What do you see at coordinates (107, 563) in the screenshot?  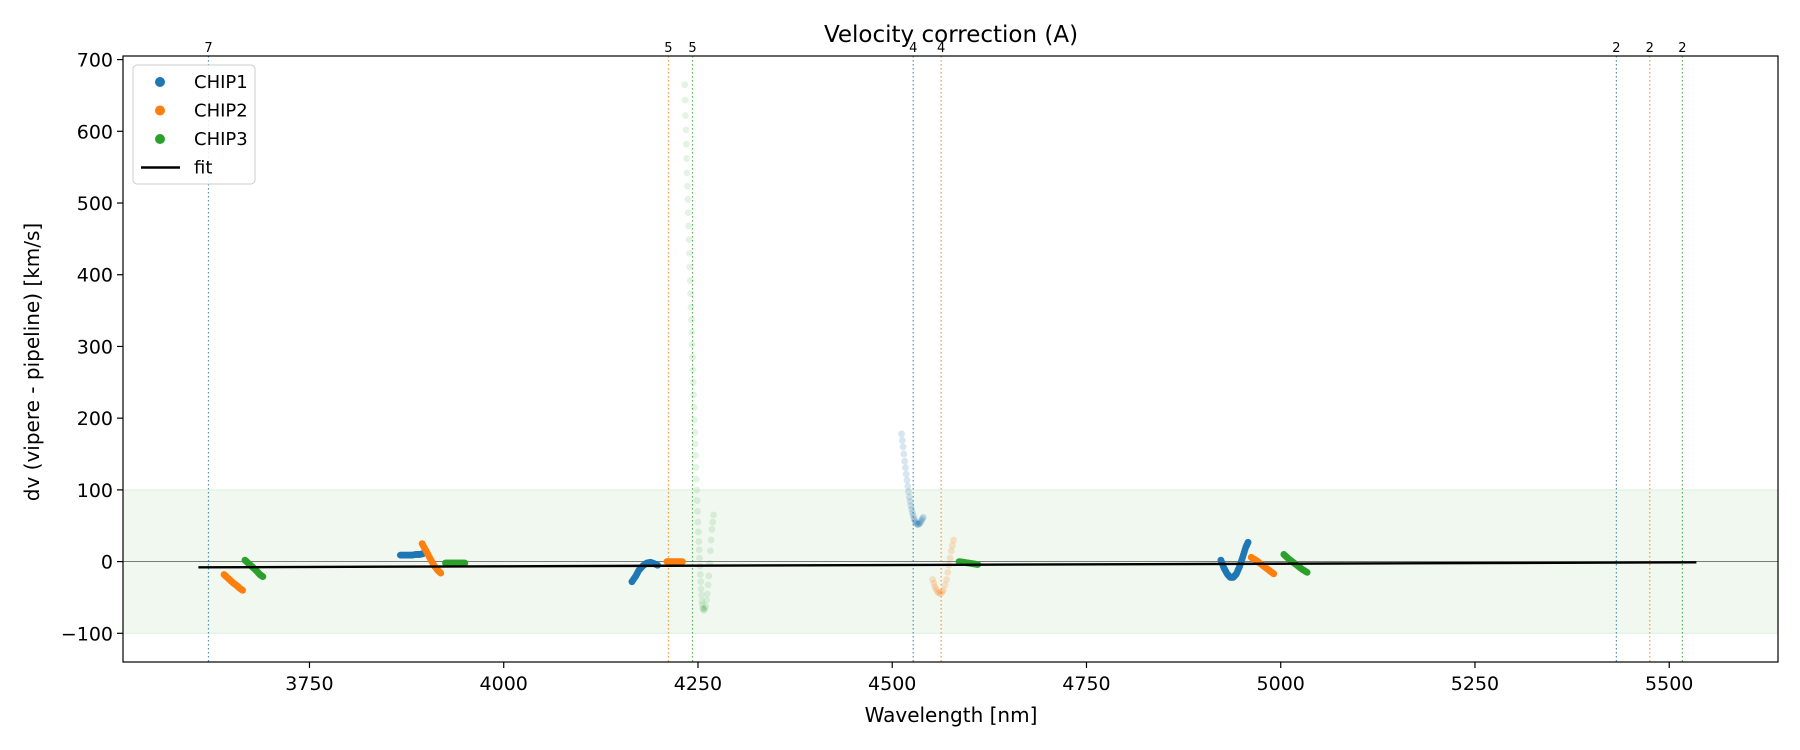 I see `y-tick-label-1: 0` at bounding box center [107, 563].